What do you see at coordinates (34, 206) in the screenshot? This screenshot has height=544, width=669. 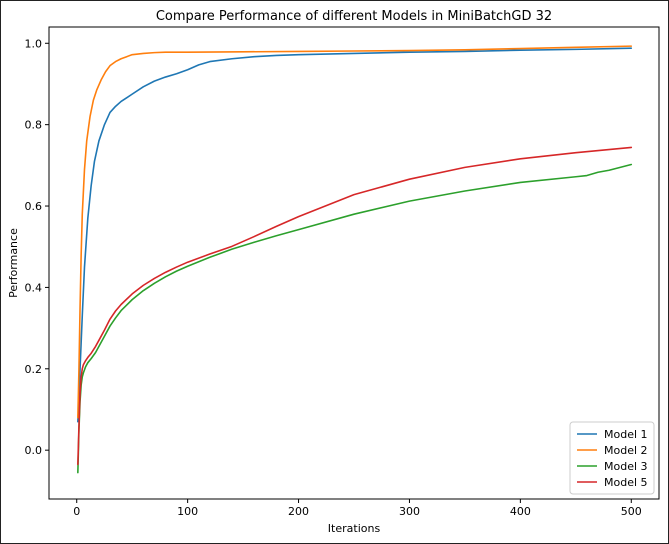 I see `y-tick-label: 0.6` at bounding box center [34, 206].